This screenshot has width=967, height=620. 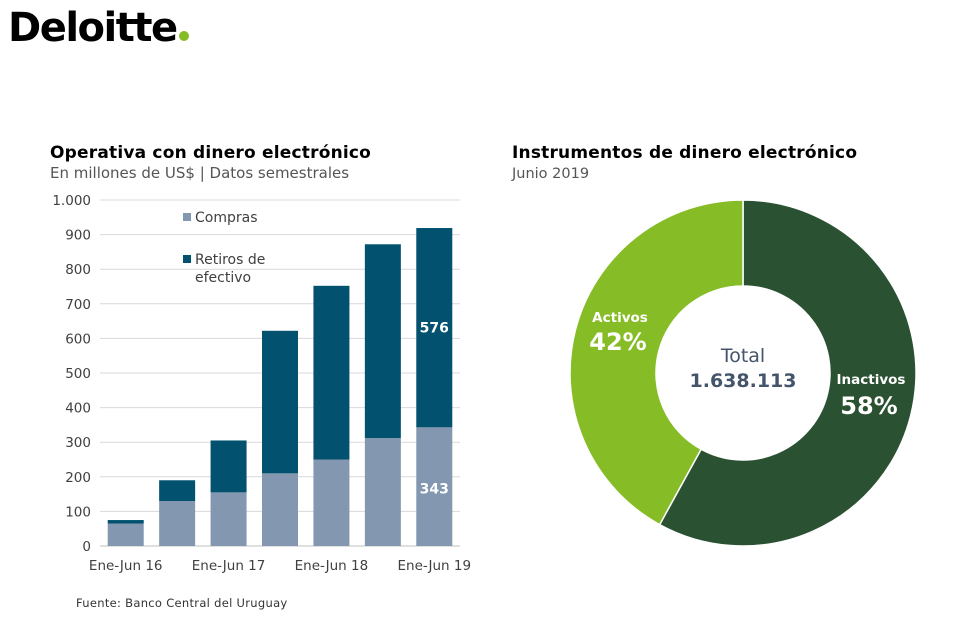 What do you see at coordinates (743, 381) in the screenshot?
I see `donut-center-value: 1.638.113` at bounding box center [743, 381].